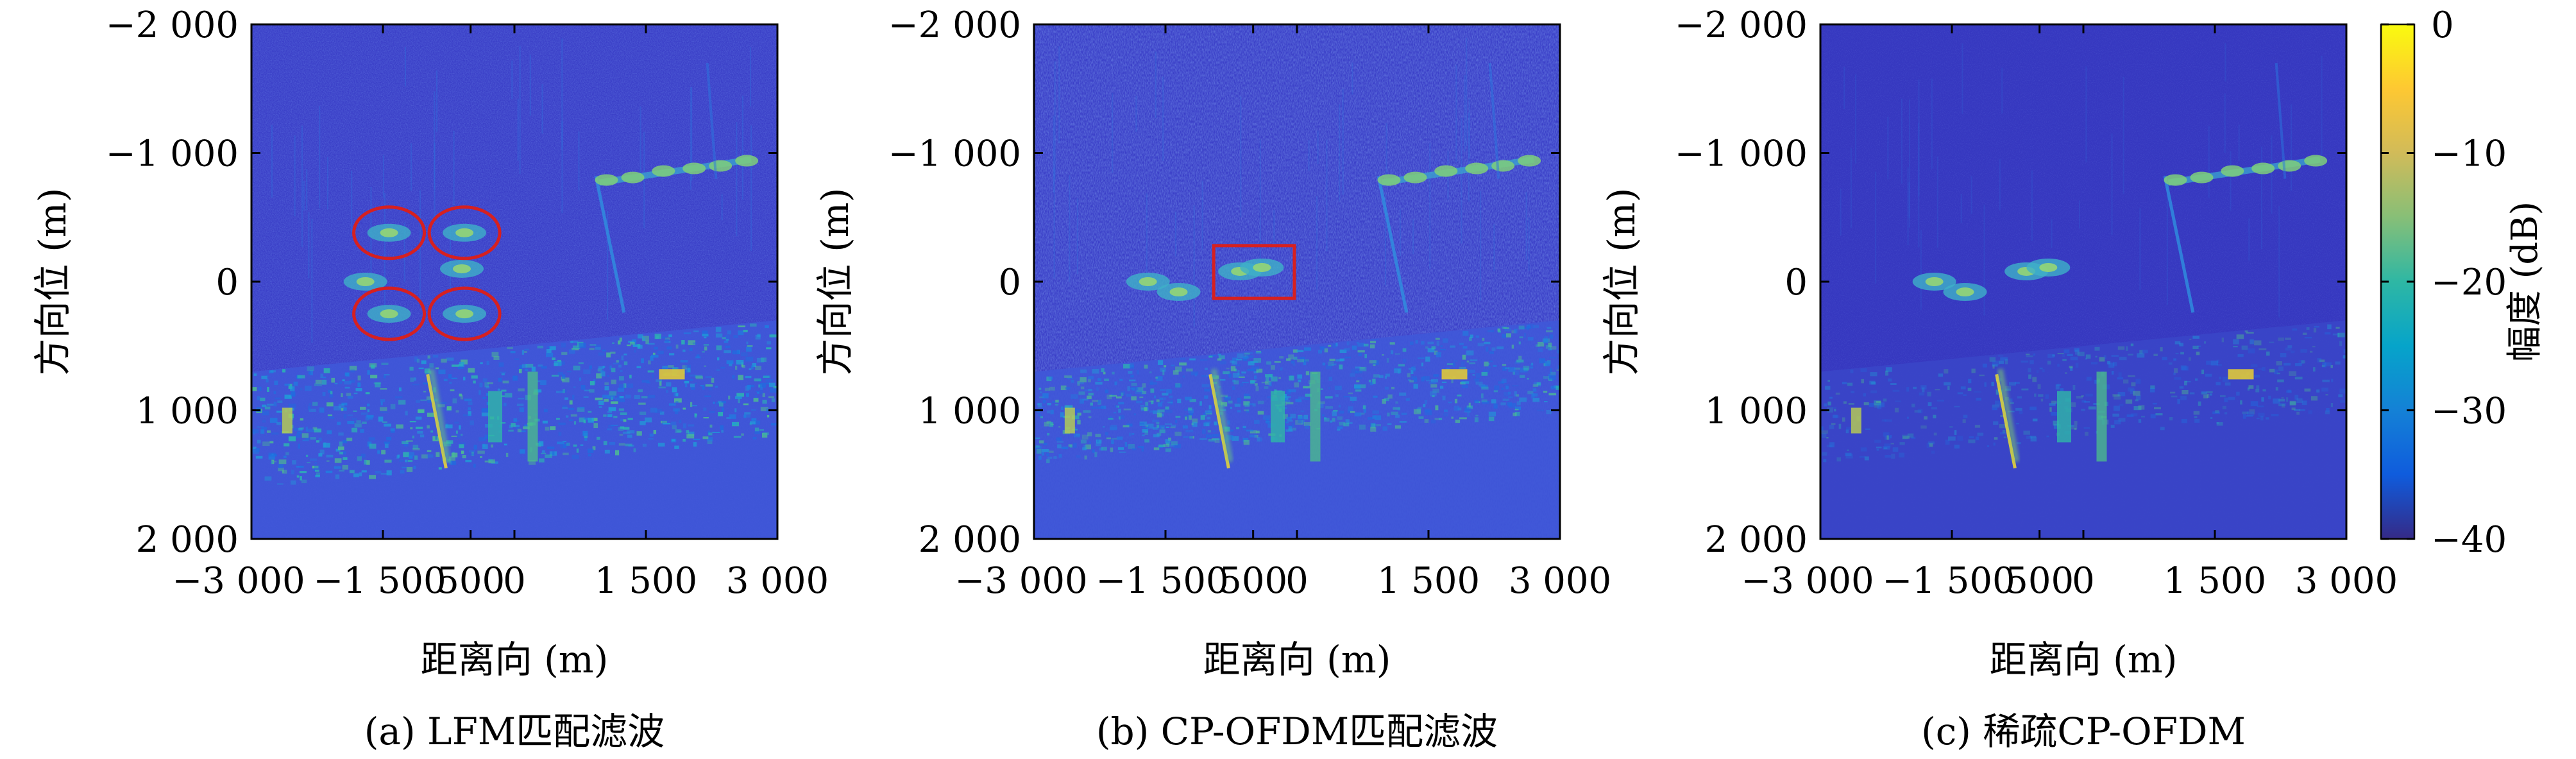 This screenshot has width=2576, height=759. I want to click on subfigure-caption: (a) LFM匹配滤波, so click(514, 731).